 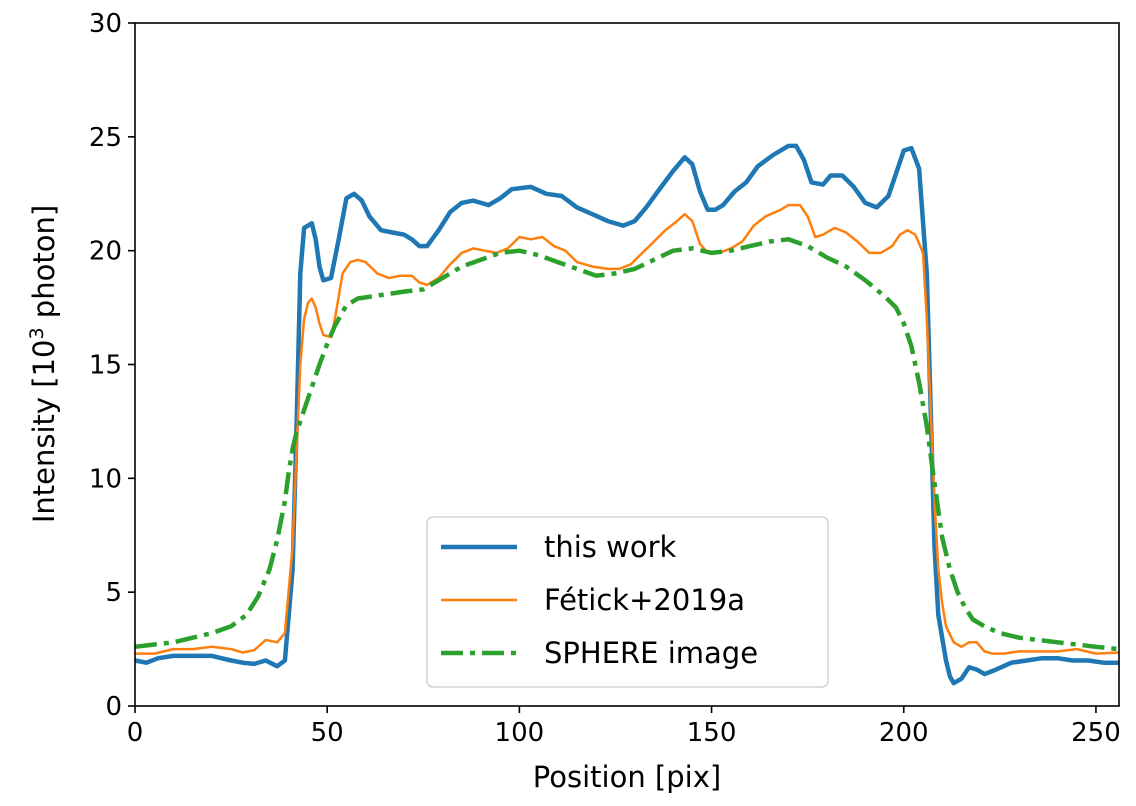 What do you see at coordinates (37, 333) in the screenshot?
I see `y-axis-label-superscript: 3` at bounding box center [37, 333].